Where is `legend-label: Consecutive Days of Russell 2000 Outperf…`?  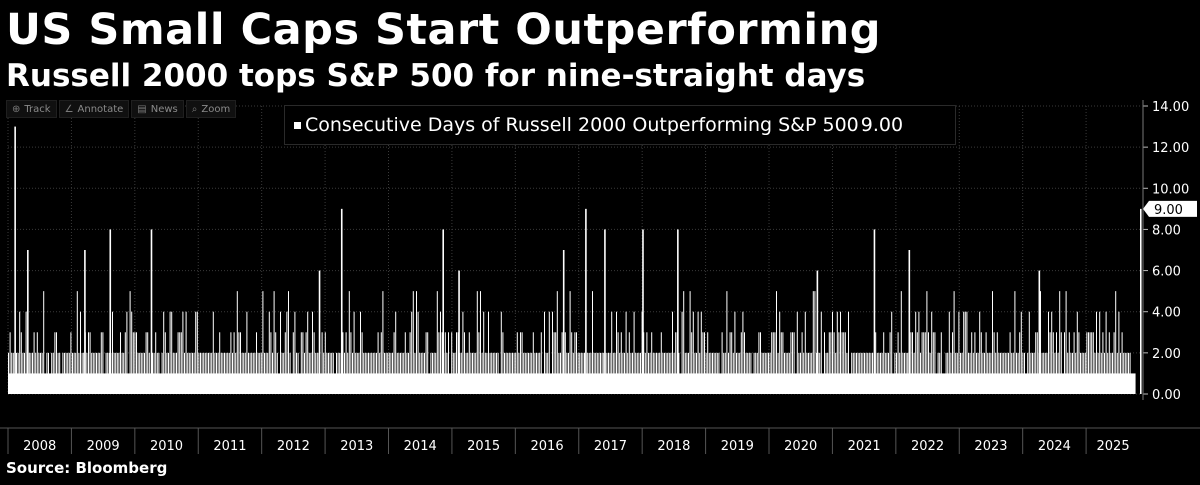 legend-label: Consecutive Days of Russell 2000 Outperf… is located at coordinates (582, 125).